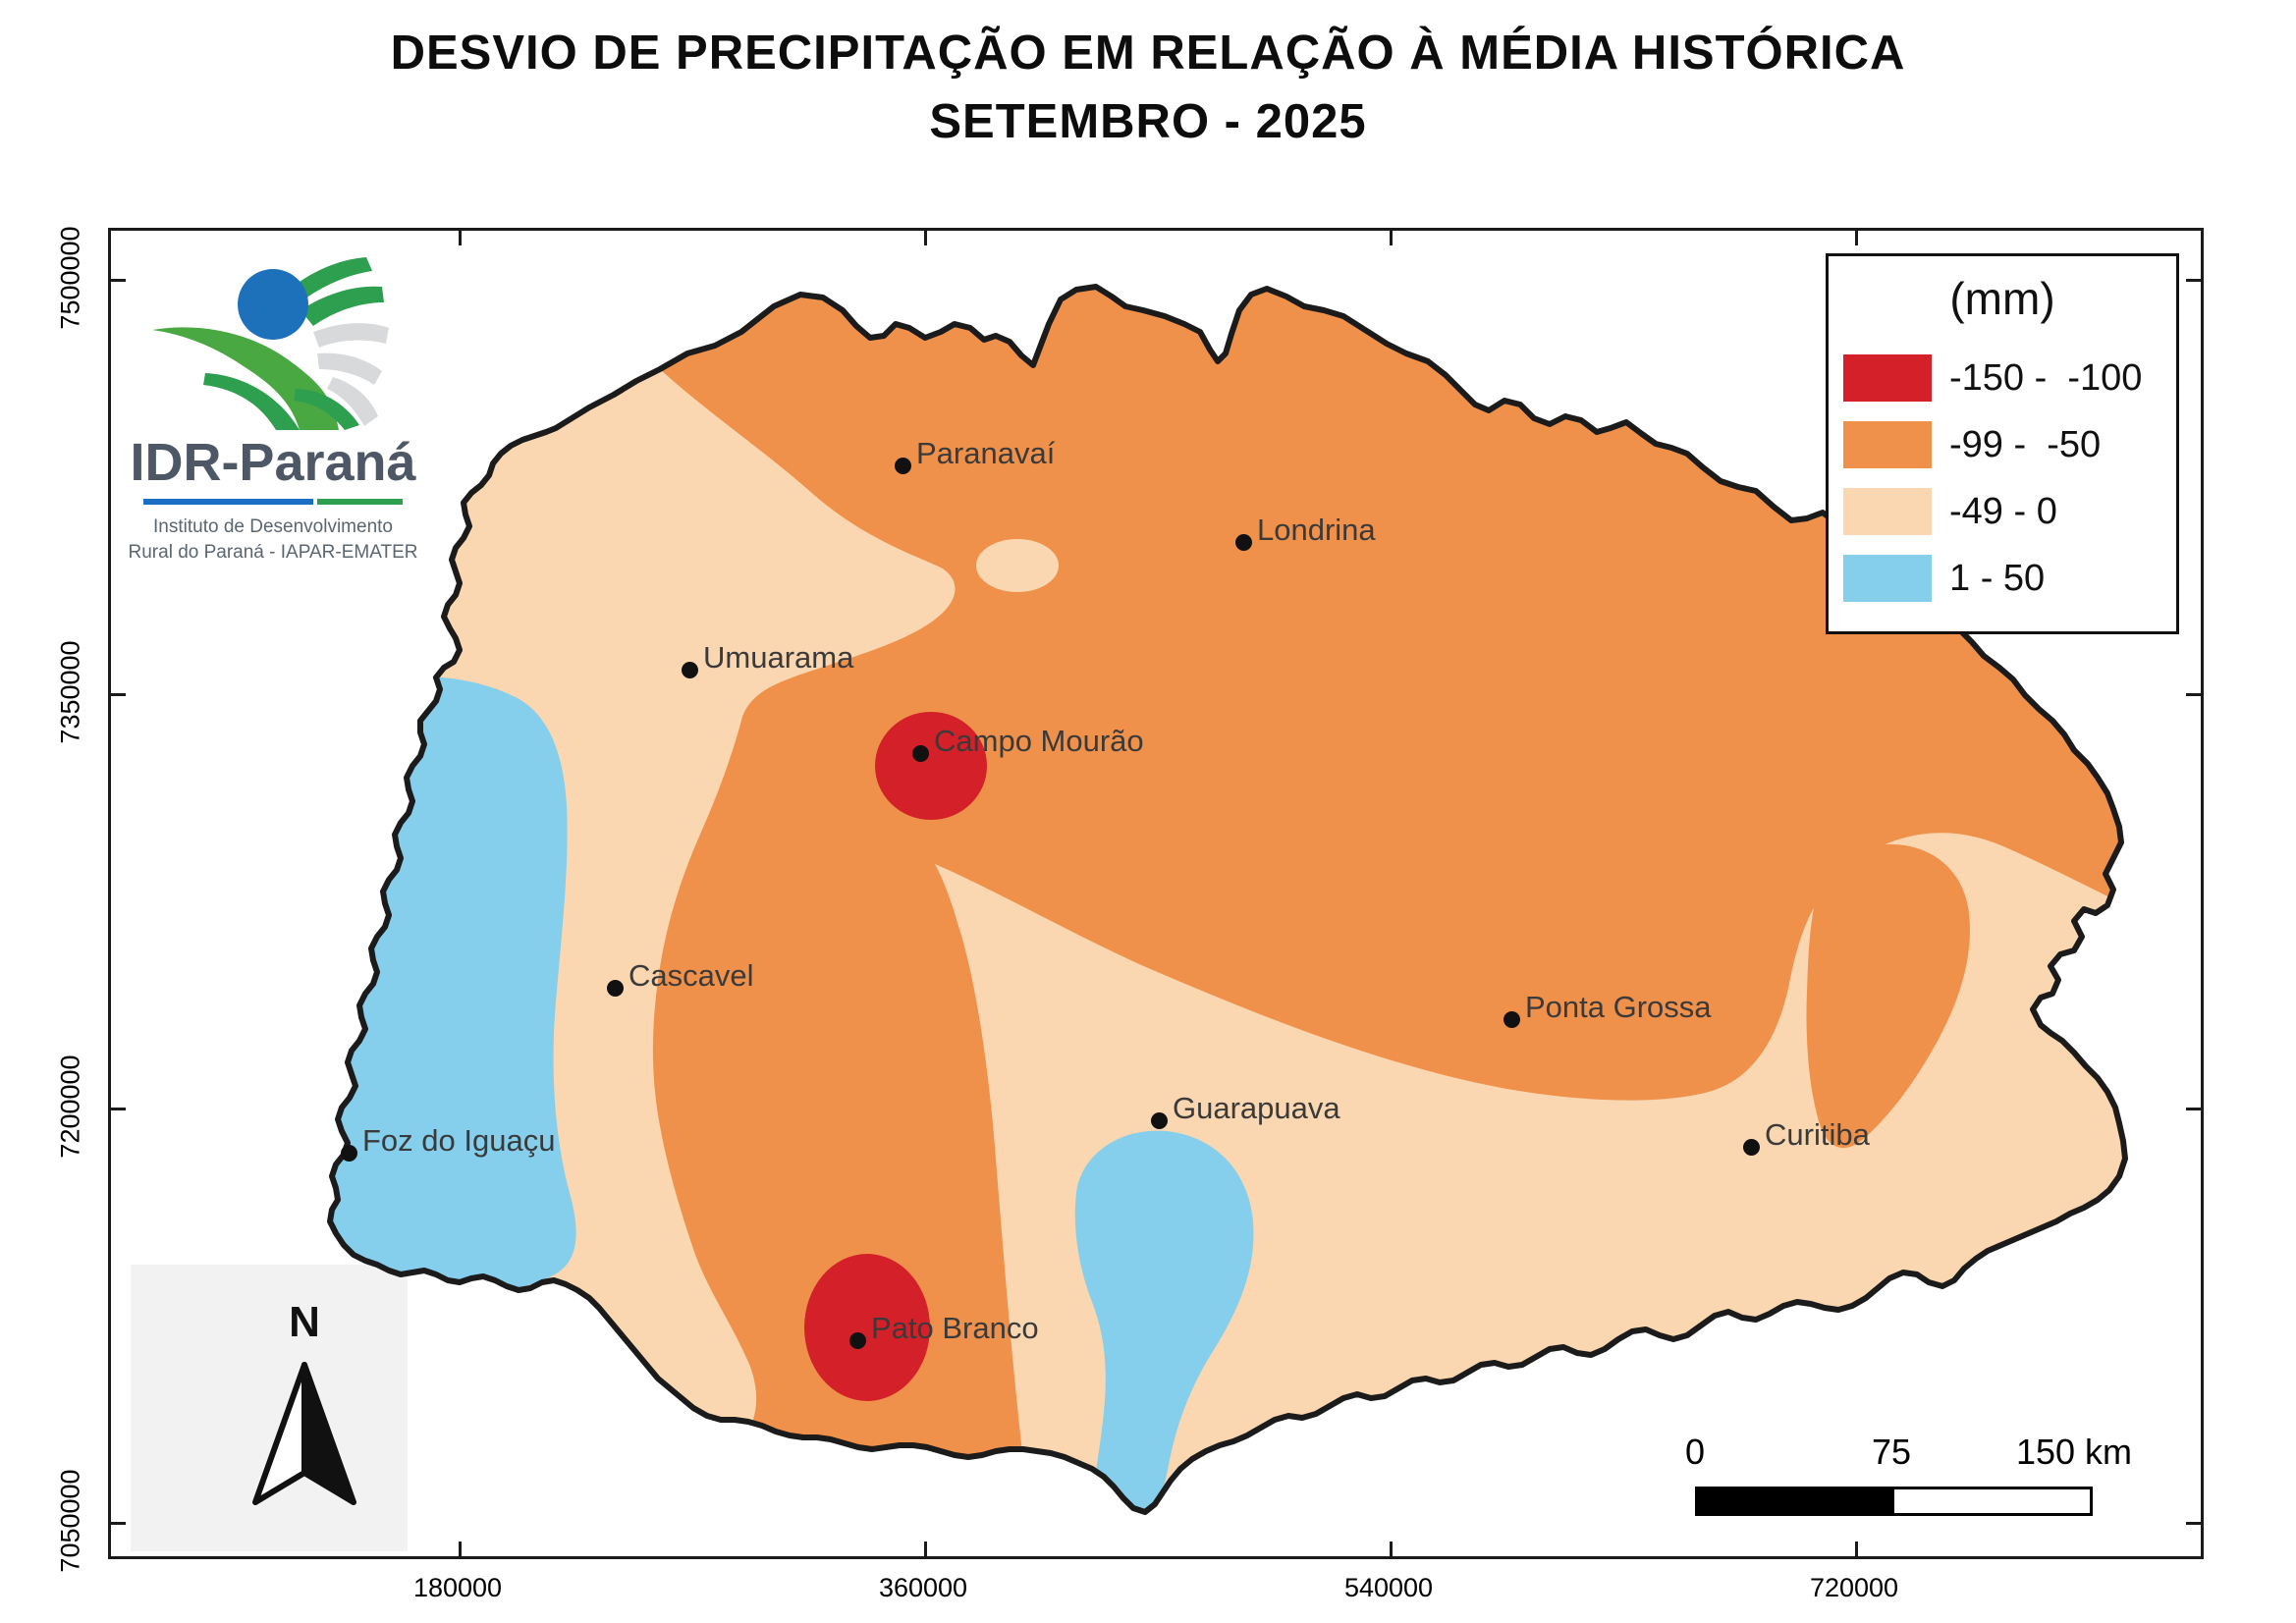 The image size is (2296, 1623). Describe the element at coordinates (1887, 579) in the screenshot. I see `legend-swatch-blue` at that location.